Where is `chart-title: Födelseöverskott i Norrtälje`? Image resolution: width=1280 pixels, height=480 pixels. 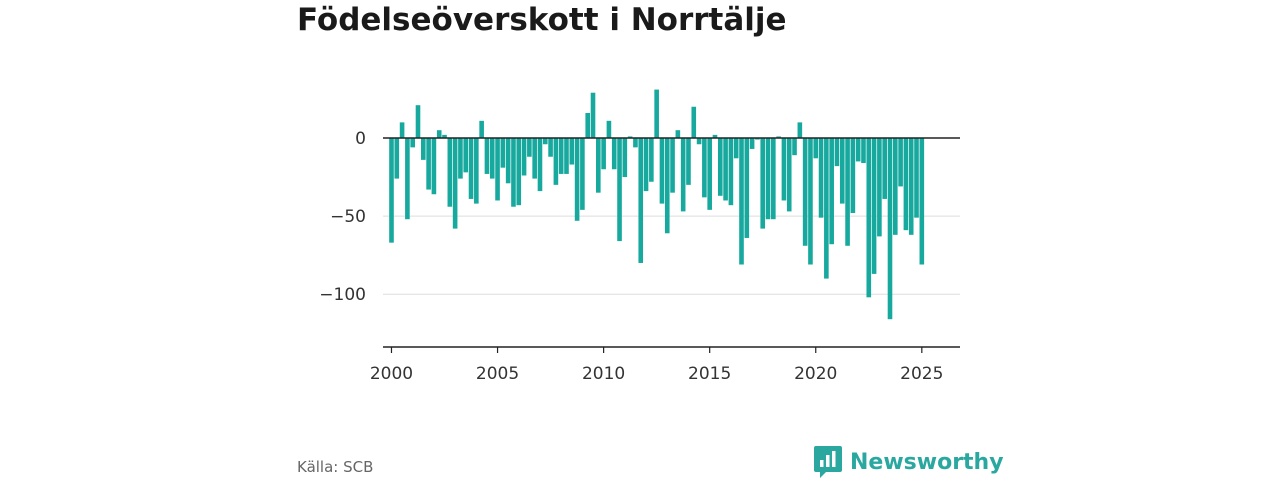
chart-title: Födelseöverskott i Norrtälje is located at coordinates (542, 20).